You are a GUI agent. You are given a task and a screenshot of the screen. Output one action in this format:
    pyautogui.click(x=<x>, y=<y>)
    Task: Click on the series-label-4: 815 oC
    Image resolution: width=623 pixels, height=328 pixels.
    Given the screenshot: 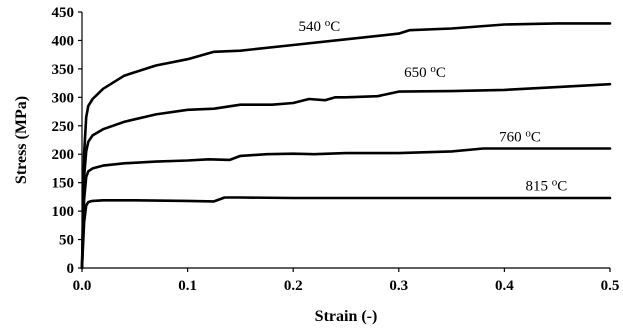 What is the action you would take?
    pyautogui.click(x=547, y=186)
    